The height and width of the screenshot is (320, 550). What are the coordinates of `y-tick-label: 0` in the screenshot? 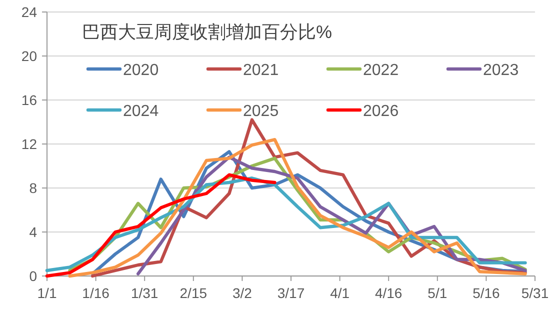 It's located at (33, 276).